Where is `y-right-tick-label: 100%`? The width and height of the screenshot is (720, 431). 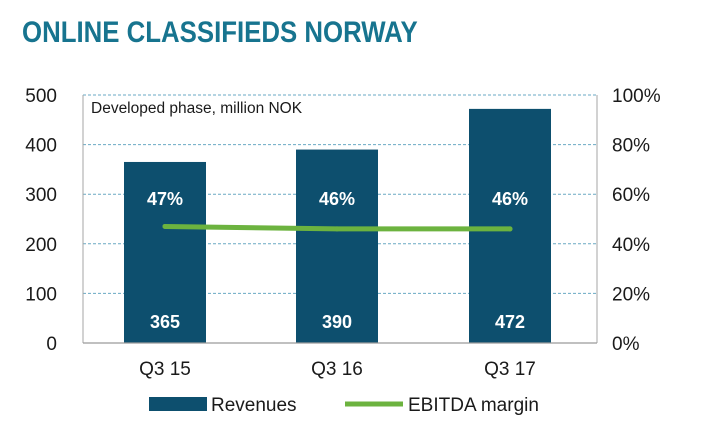
y-right-tick-label: 100% is located at coordinates (636, 96).